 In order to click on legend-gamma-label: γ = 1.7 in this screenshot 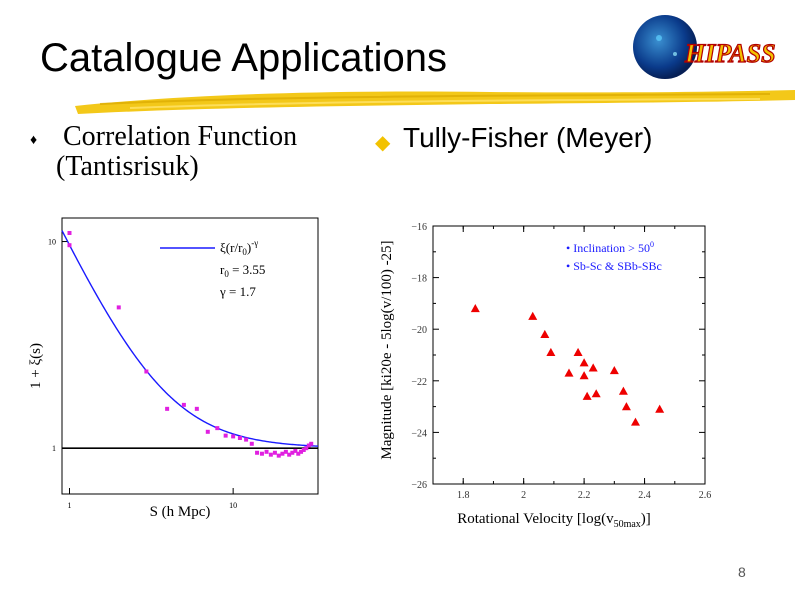, I will do `click(237, 291)`.